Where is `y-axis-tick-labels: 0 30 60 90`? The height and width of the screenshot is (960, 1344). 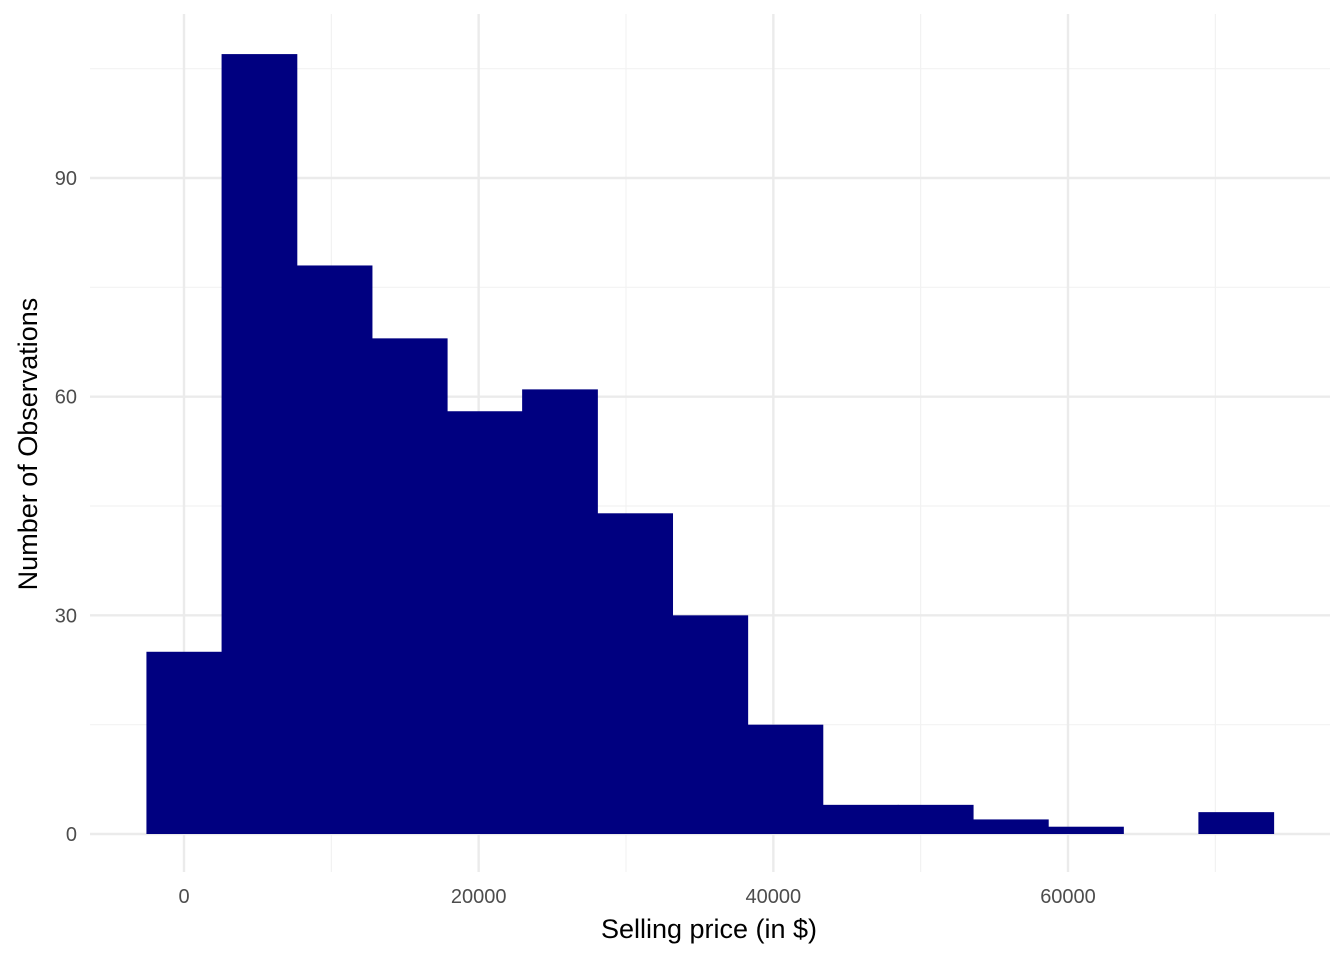 y-axis-tick-labels: 0 30 60 90 is located at coordinates (66, 507).